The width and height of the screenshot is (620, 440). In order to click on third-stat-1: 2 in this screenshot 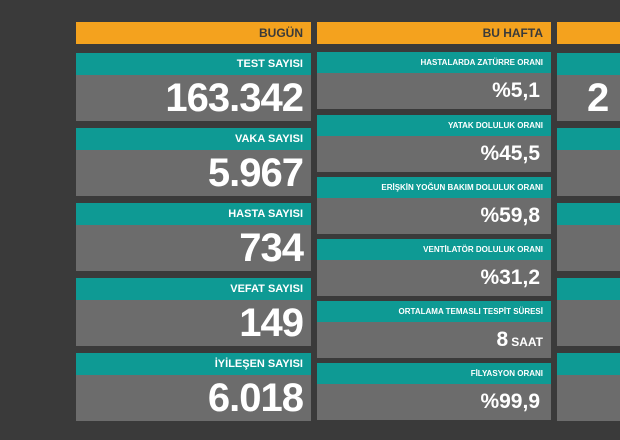, I will do `click(588, 87)`.